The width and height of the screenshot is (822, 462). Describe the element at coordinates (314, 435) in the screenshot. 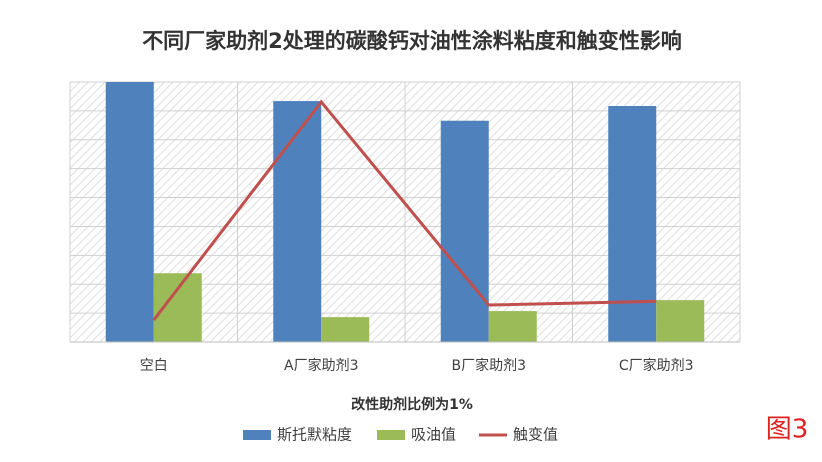

I see `legend-label: 斯托默粘度` at that location.